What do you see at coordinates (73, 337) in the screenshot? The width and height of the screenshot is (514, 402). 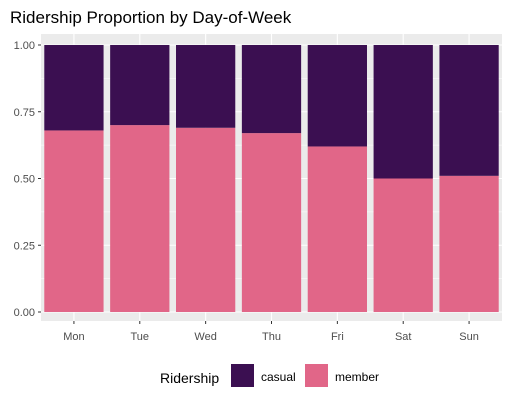 I see `x-tick-label-mon: Mon` at bounding box center [73, 337].